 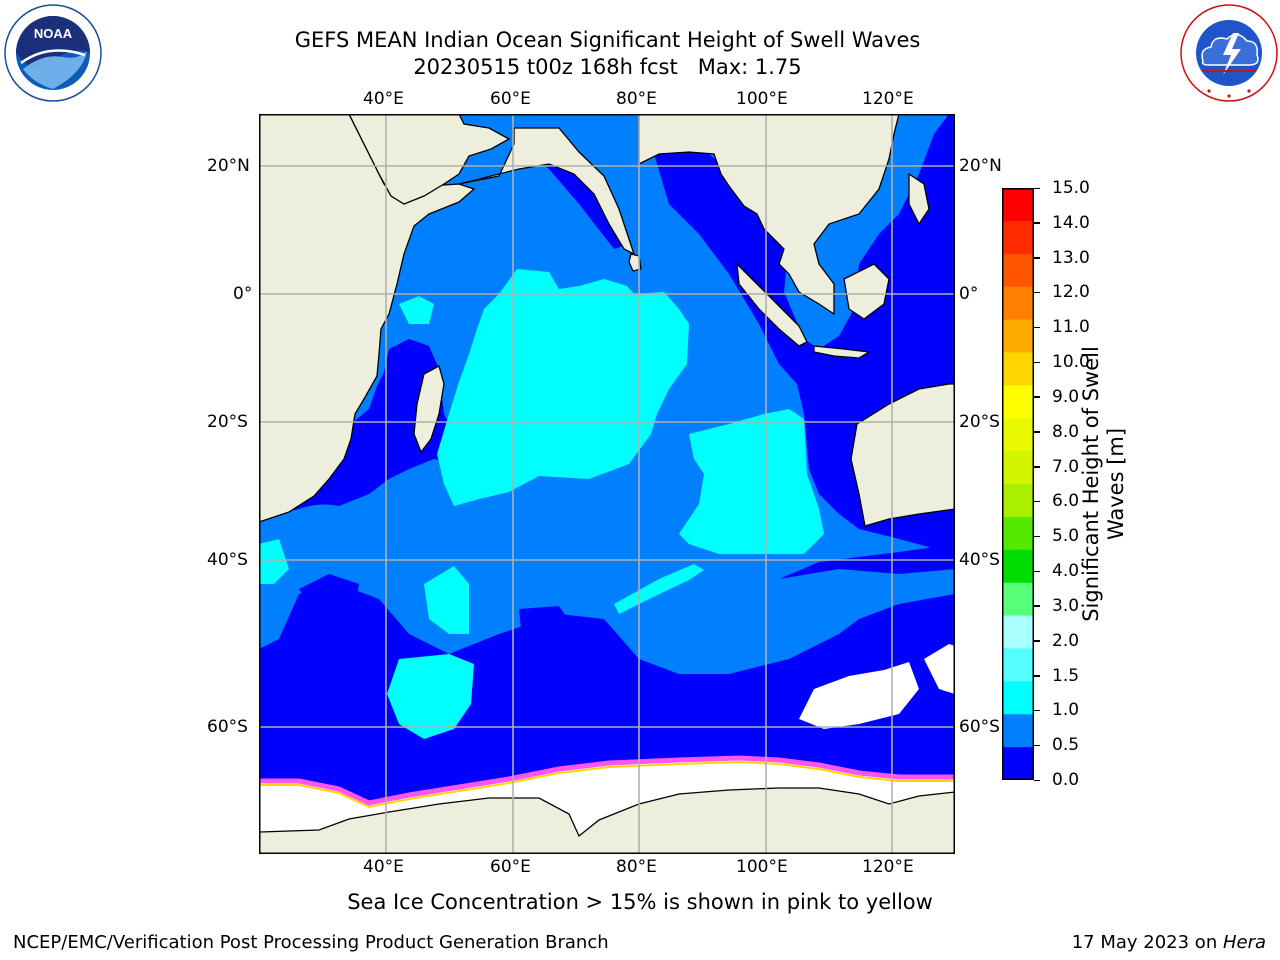 I want to click on lon-top-80e: 80°E, so click(x=636, y=99).